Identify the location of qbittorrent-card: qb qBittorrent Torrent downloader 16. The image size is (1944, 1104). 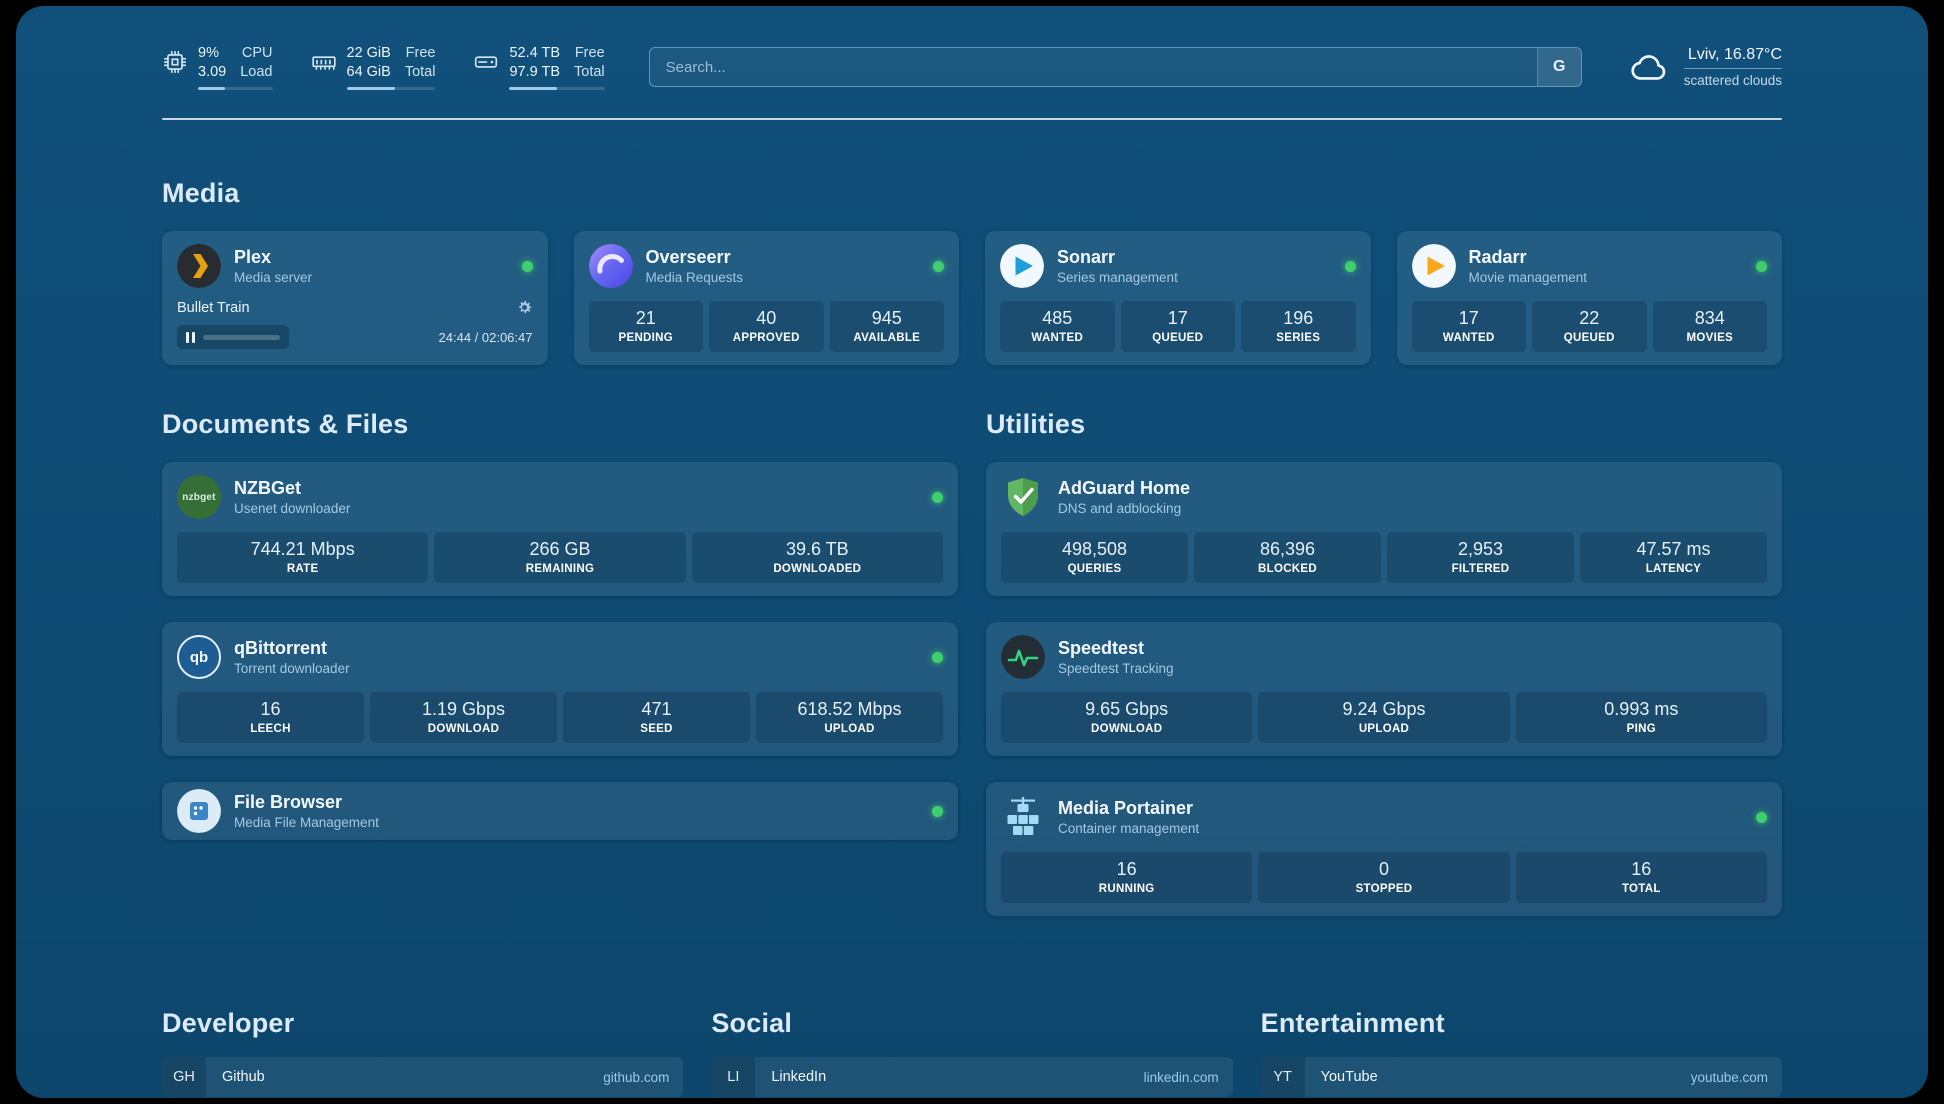
(560, 689).